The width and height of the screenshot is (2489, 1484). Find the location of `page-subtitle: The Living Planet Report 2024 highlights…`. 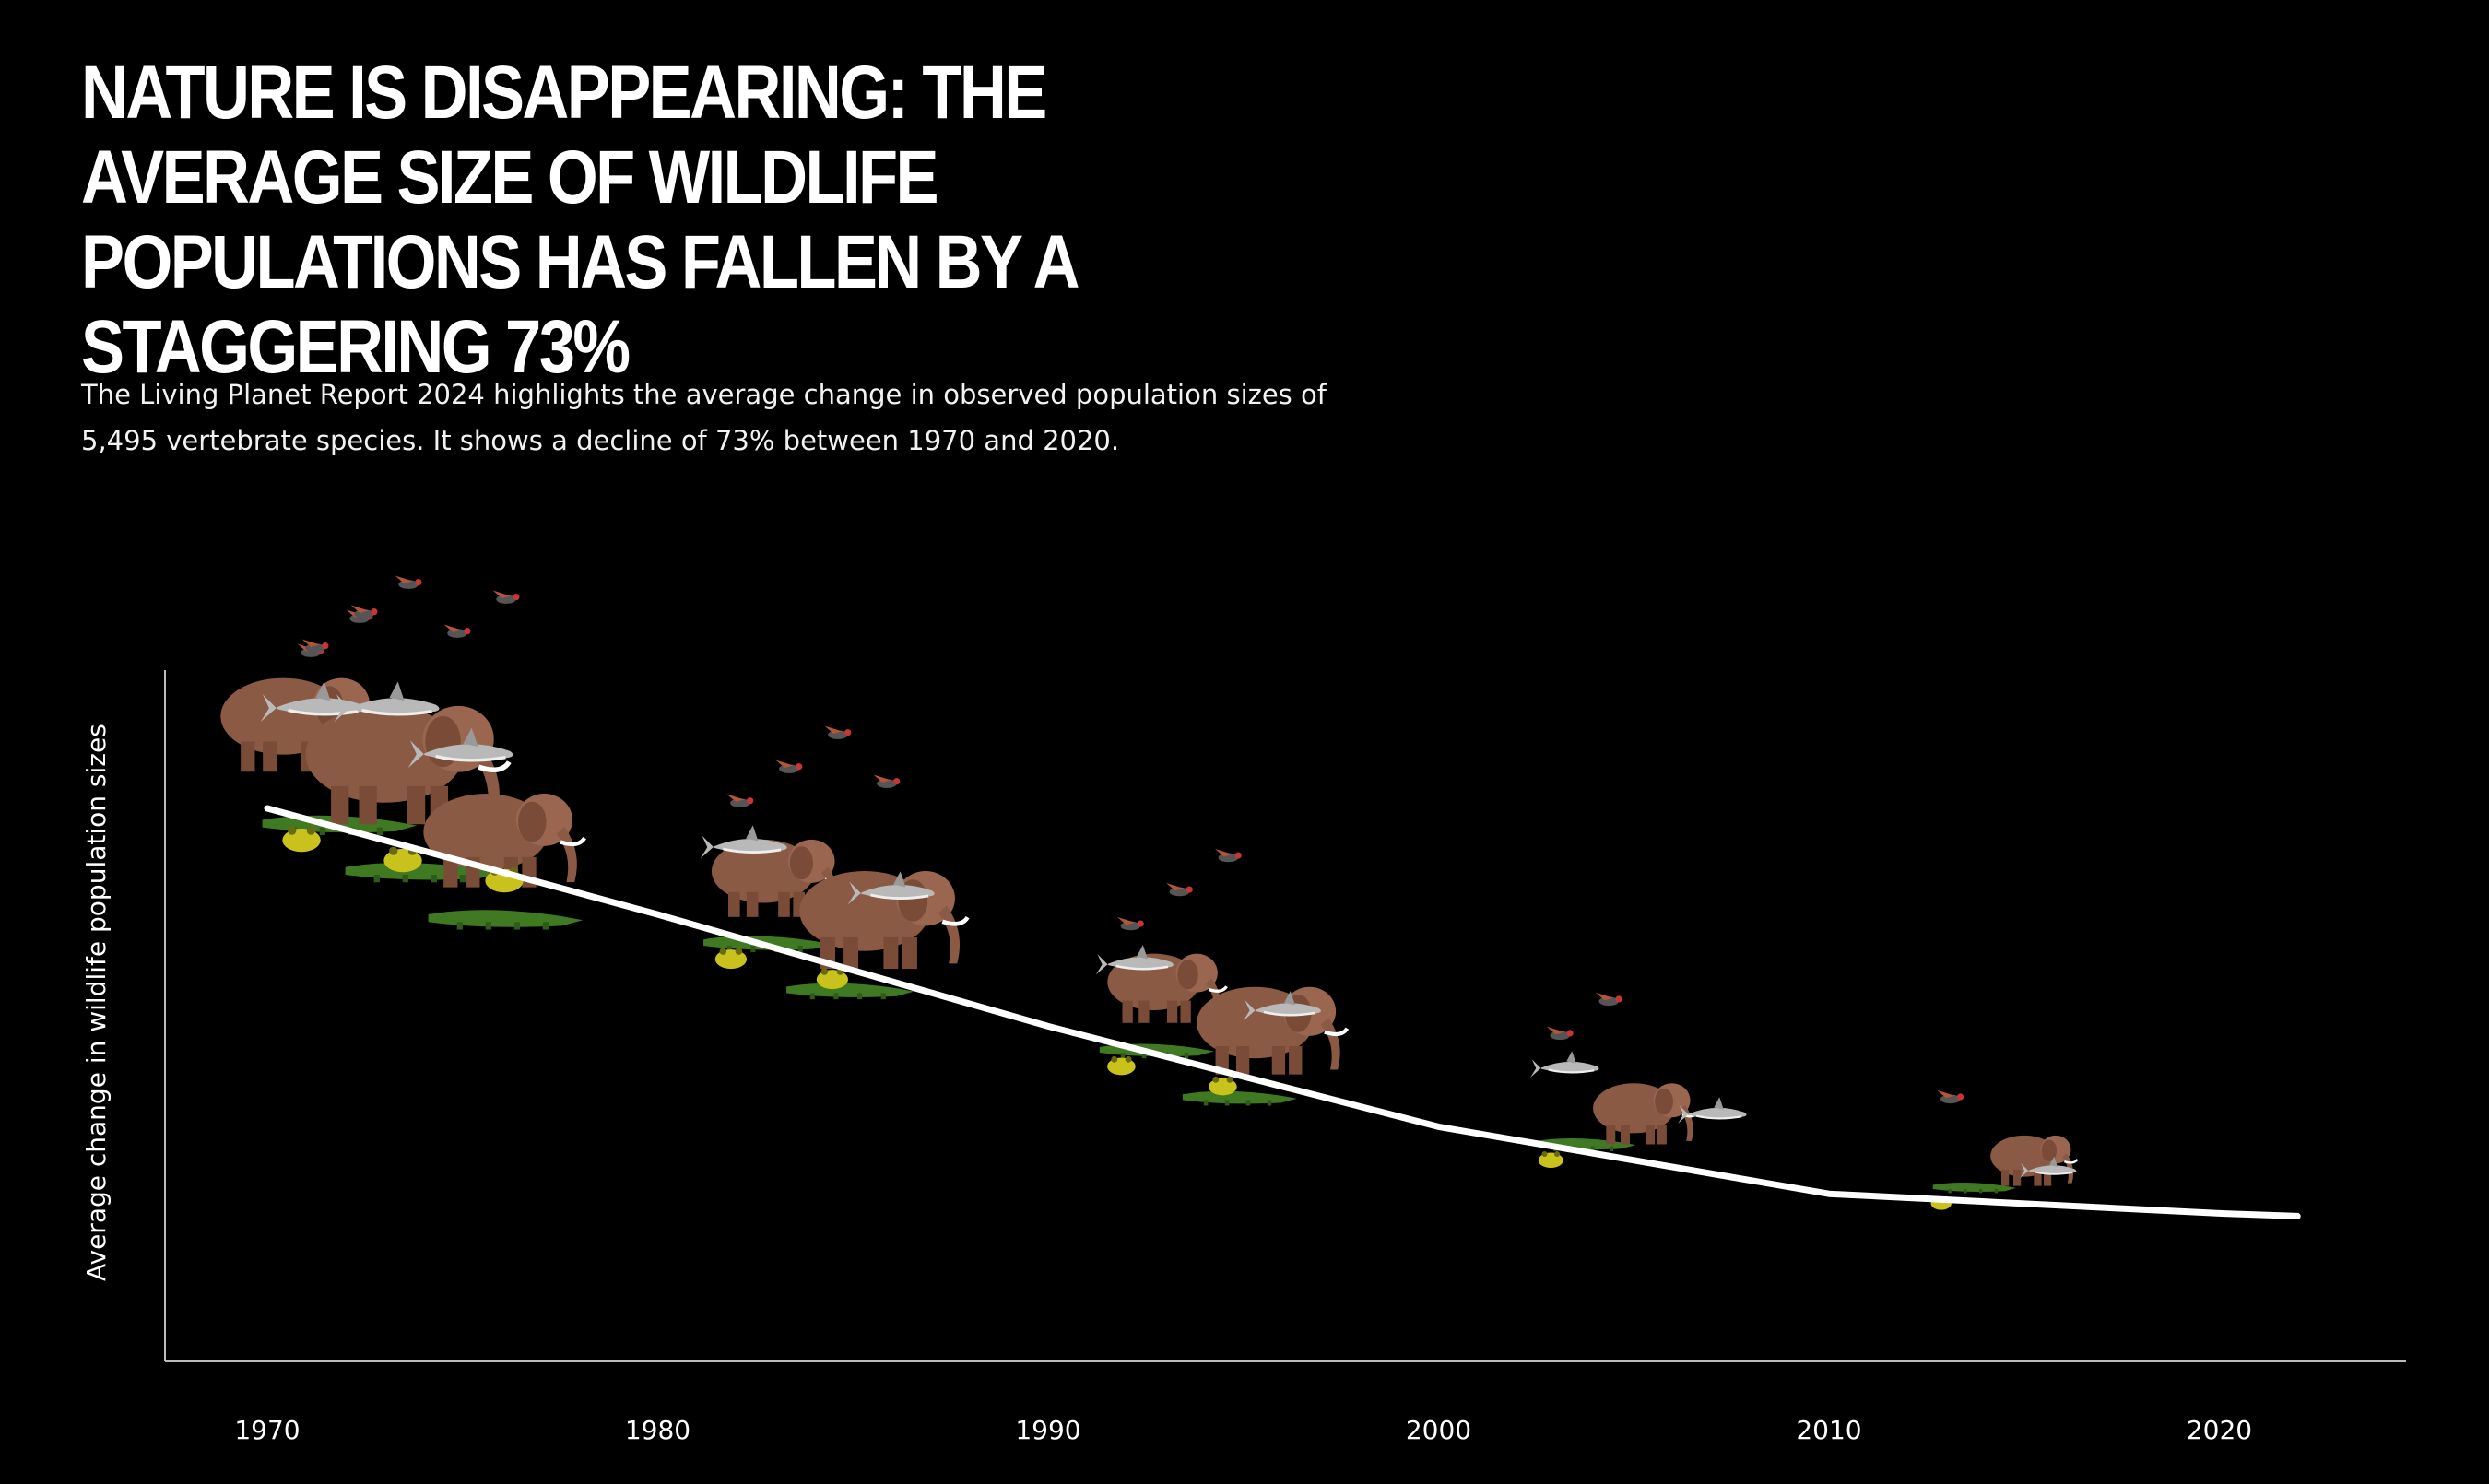

page-subtitle: The Living Planet Report 2024 highlights… is located at coordinates (704, 417).